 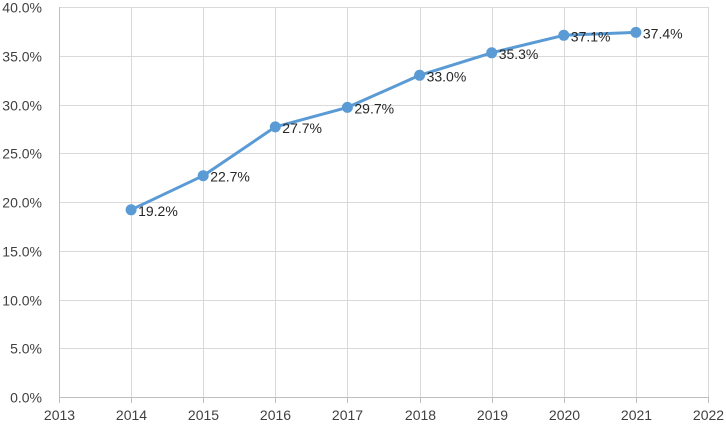 I want to click on x-tick-label: 2022, so click(x=708, y=415).